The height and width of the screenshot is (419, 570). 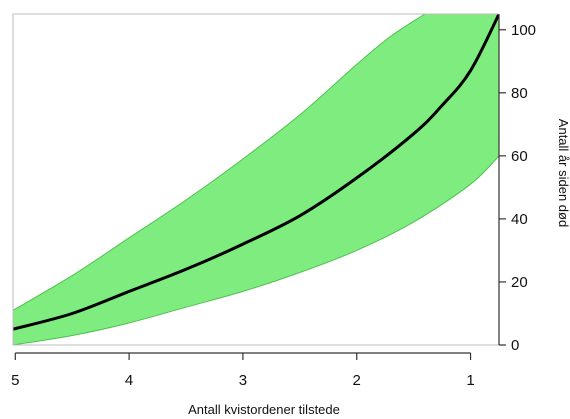 I want to click on x-tick-label: 3, so click(x=243, y=380).